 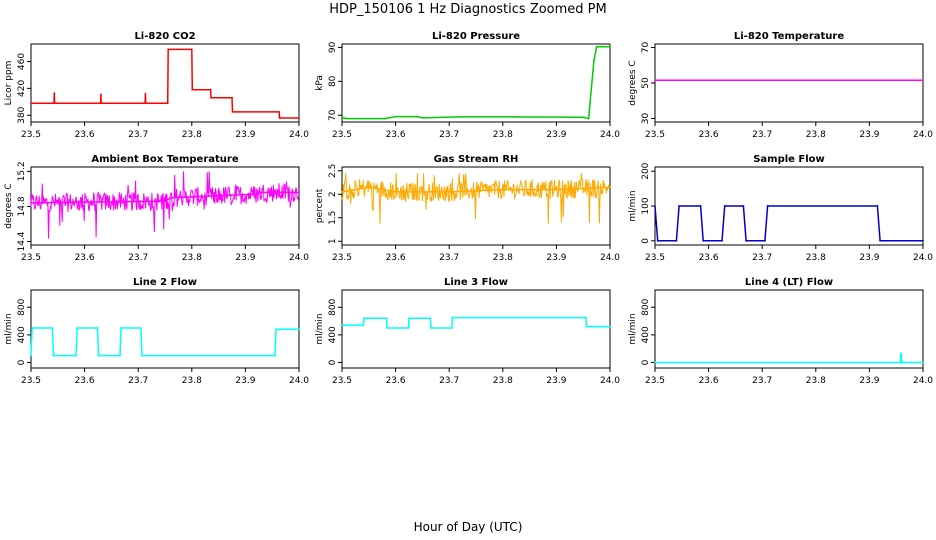 What do you see at coordinates (789, 282) in the screenshot?
I see `panel-title: Line 4 (LT) Flow` at bounding box center [789, 282].